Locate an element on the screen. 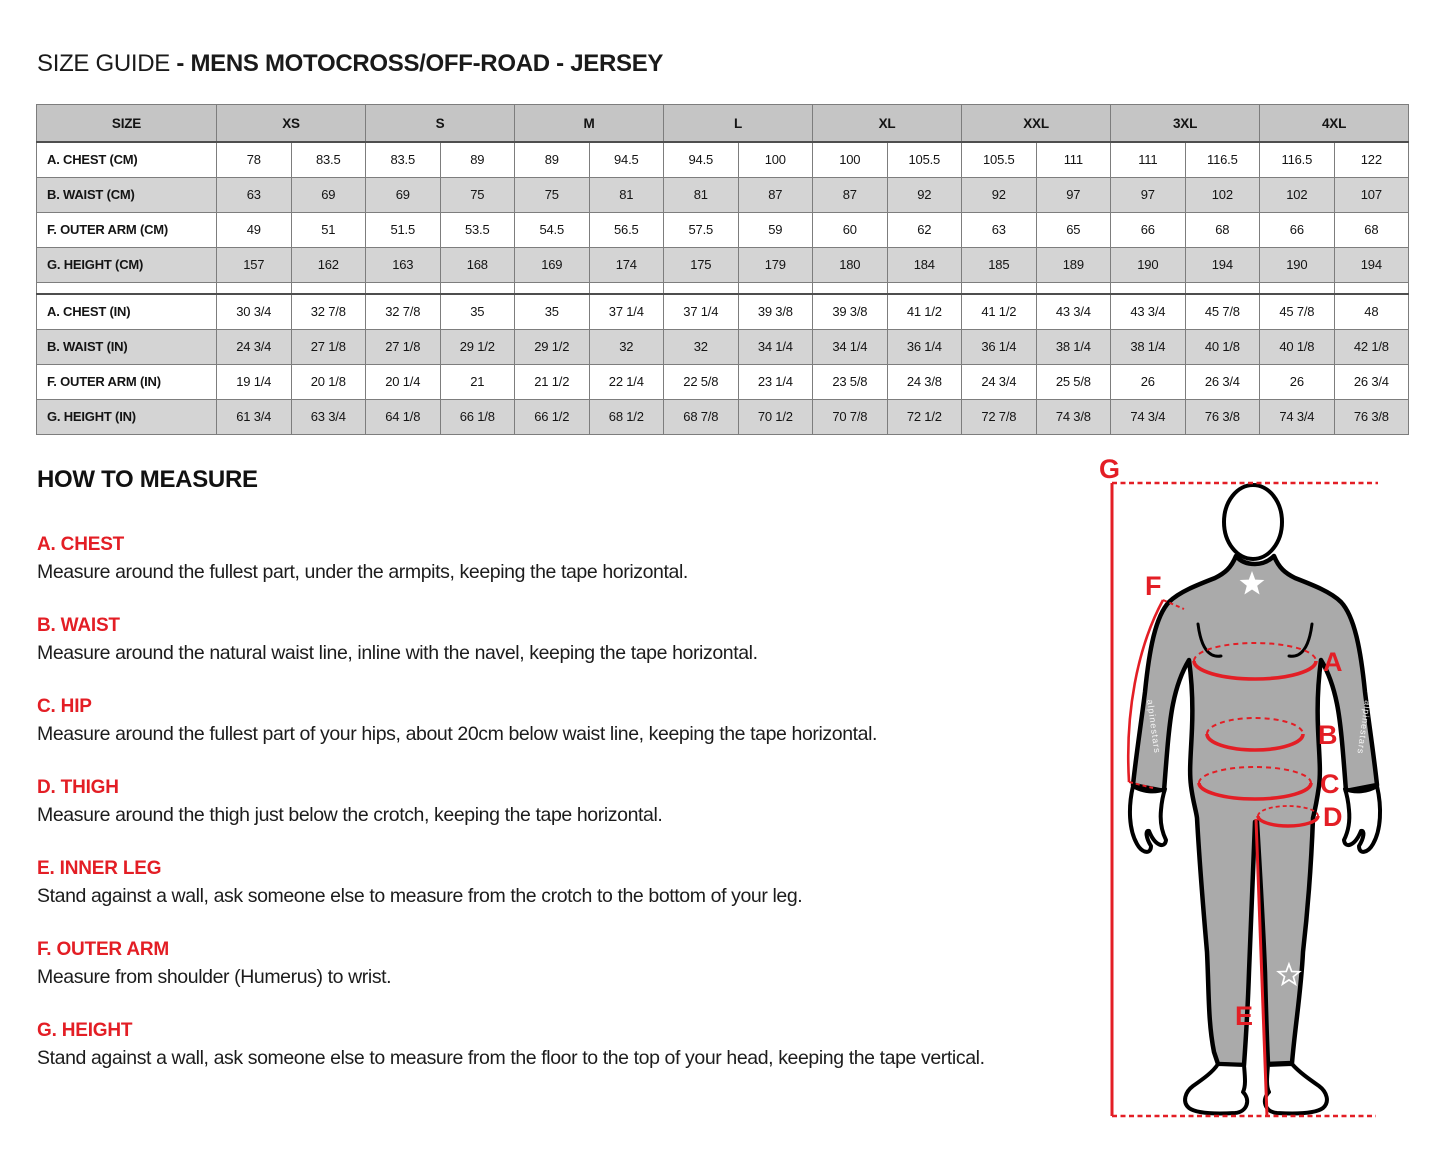 The image size is (1445, 1157). figure-label-b: B is located at coordinates (1328, 735).